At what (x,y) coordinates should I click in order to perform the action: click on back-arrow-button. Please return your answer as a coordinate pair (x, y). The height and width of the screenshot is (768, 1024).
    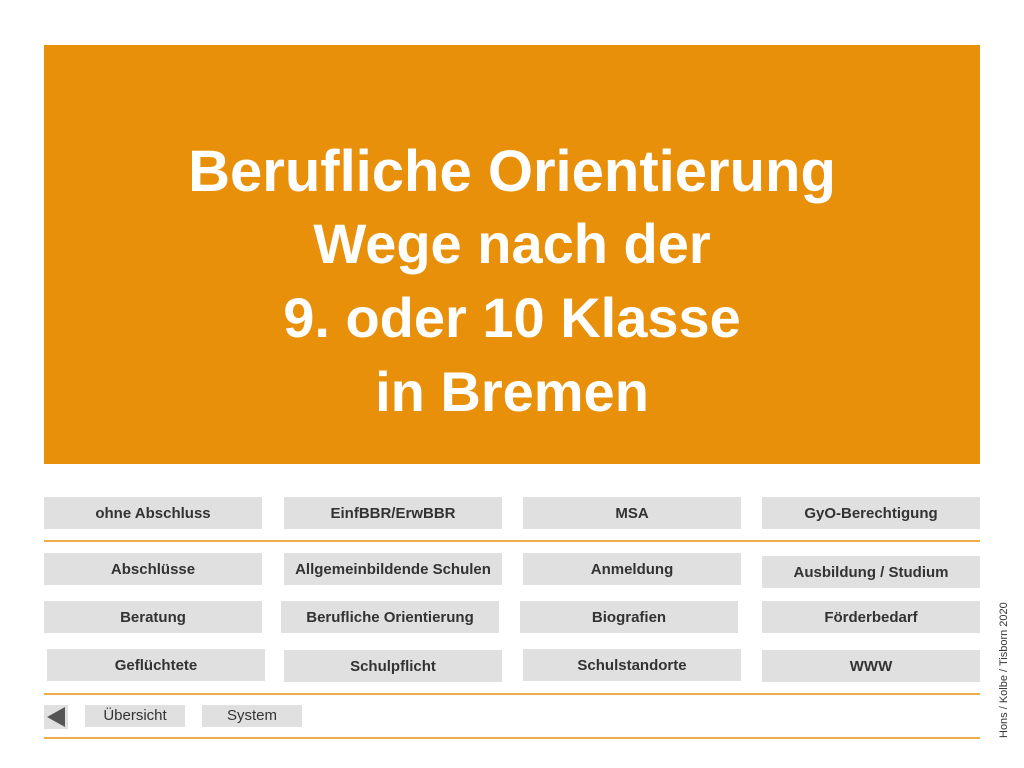
    Looking at the image, I should click on (56, 717).